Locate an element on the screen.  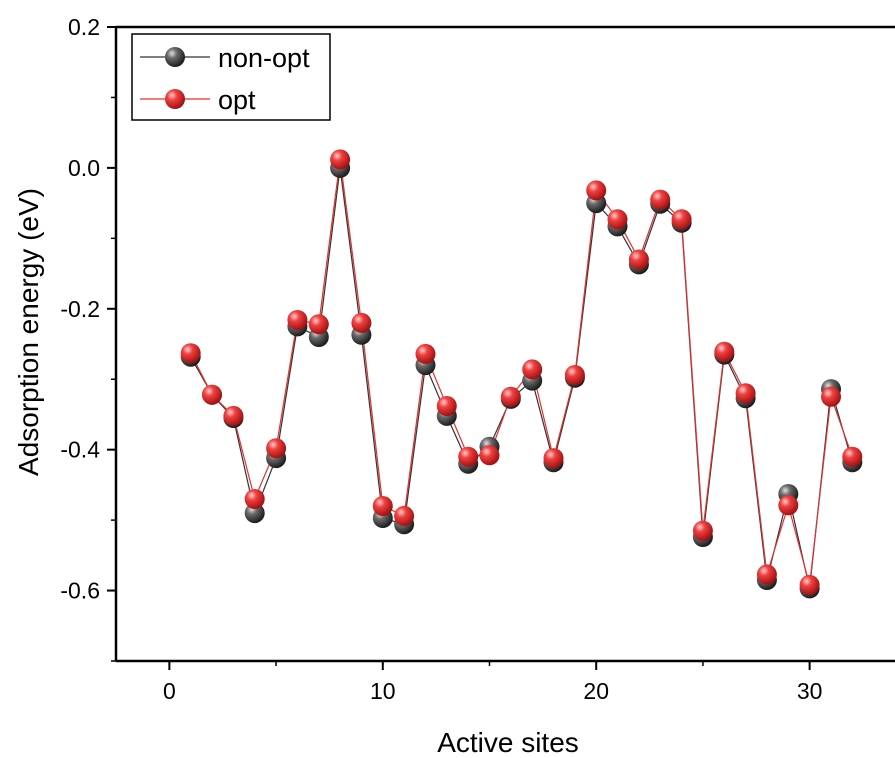
data-point-non-opt is located at coordinates (254, 513).